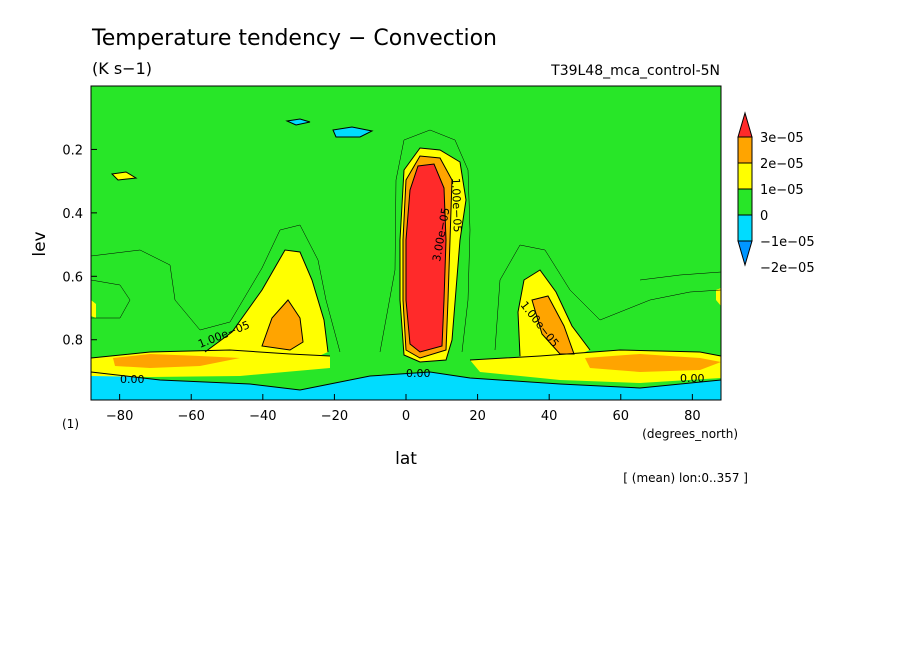  Describe the element at coordinates (553, 325) in the screenshot. I see `orange-core-north` at that location.